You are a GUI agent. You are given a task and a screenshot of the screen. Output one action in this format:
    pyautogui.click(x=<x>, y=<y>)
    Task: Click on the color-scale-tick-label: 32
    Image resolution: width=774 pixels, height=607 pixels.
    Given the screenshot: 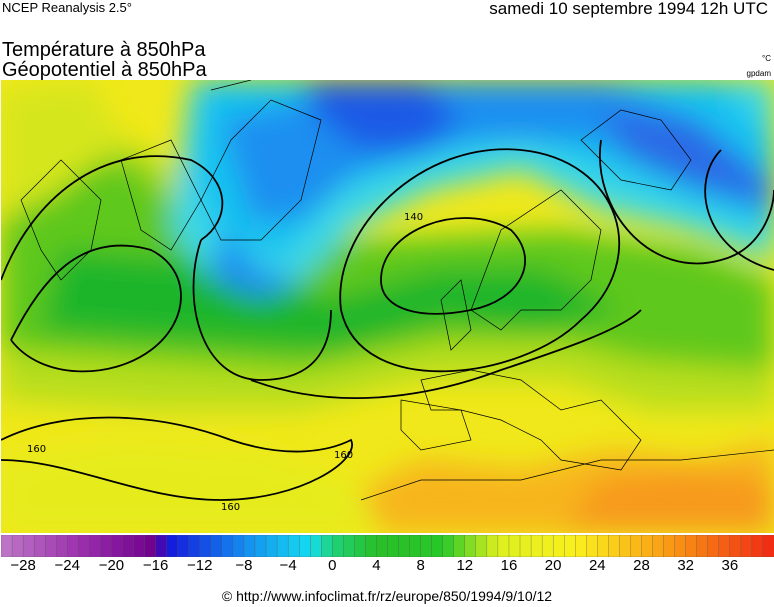 What is the action you would take?
    pyautogui.click(x=685, y=565)
    